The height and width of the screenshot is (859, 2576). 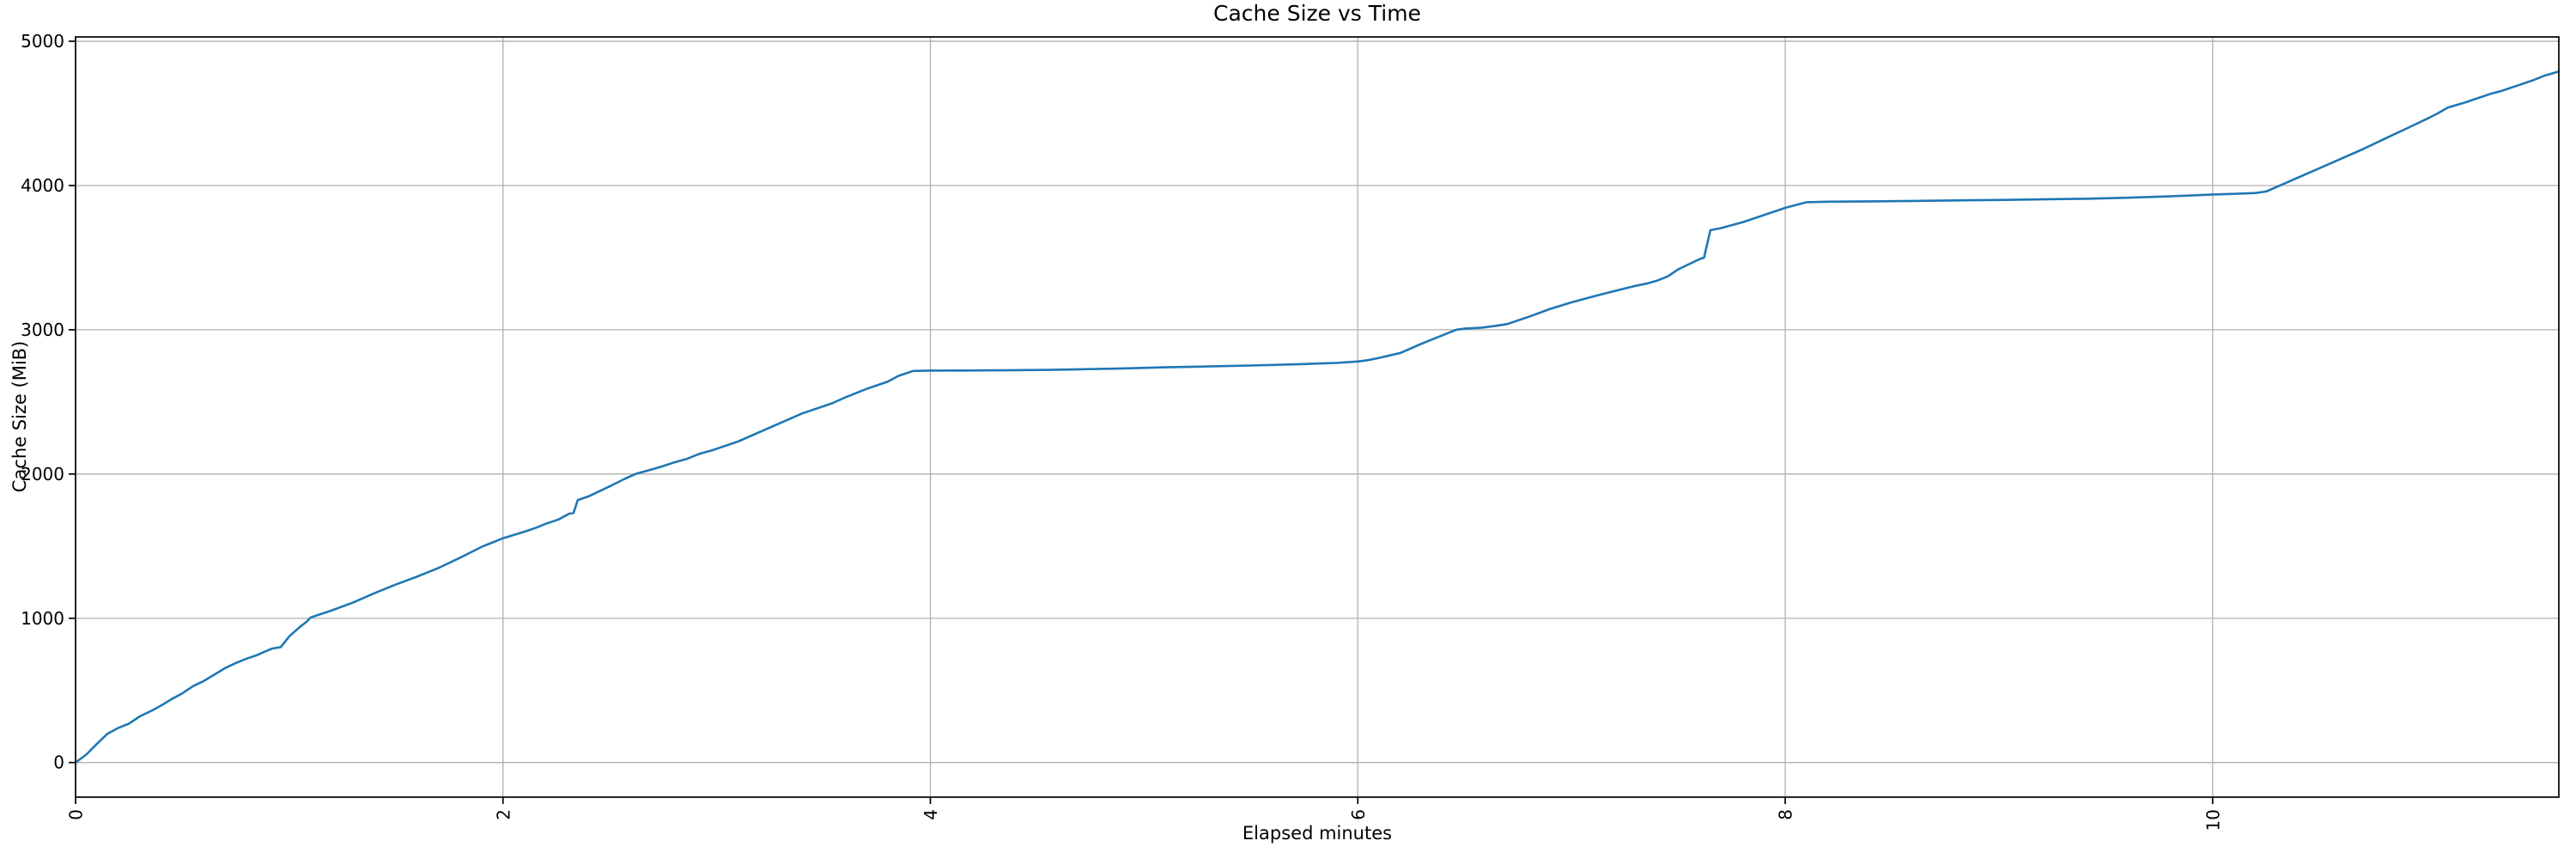 What do you see at coordinates (42, 41) in the screenshot?
I see `y-tick-label: 5000` at bounding box center [42, 41].